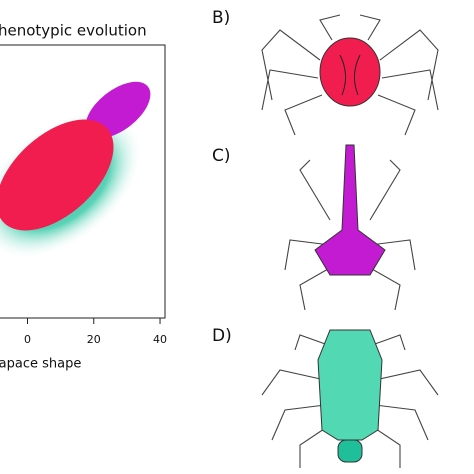 Image resolution: width=474 pixels, height=474 pixels. Describe the element at coordinates (222, 336) in the screenshot. I see `panel-label: D)` at that location.